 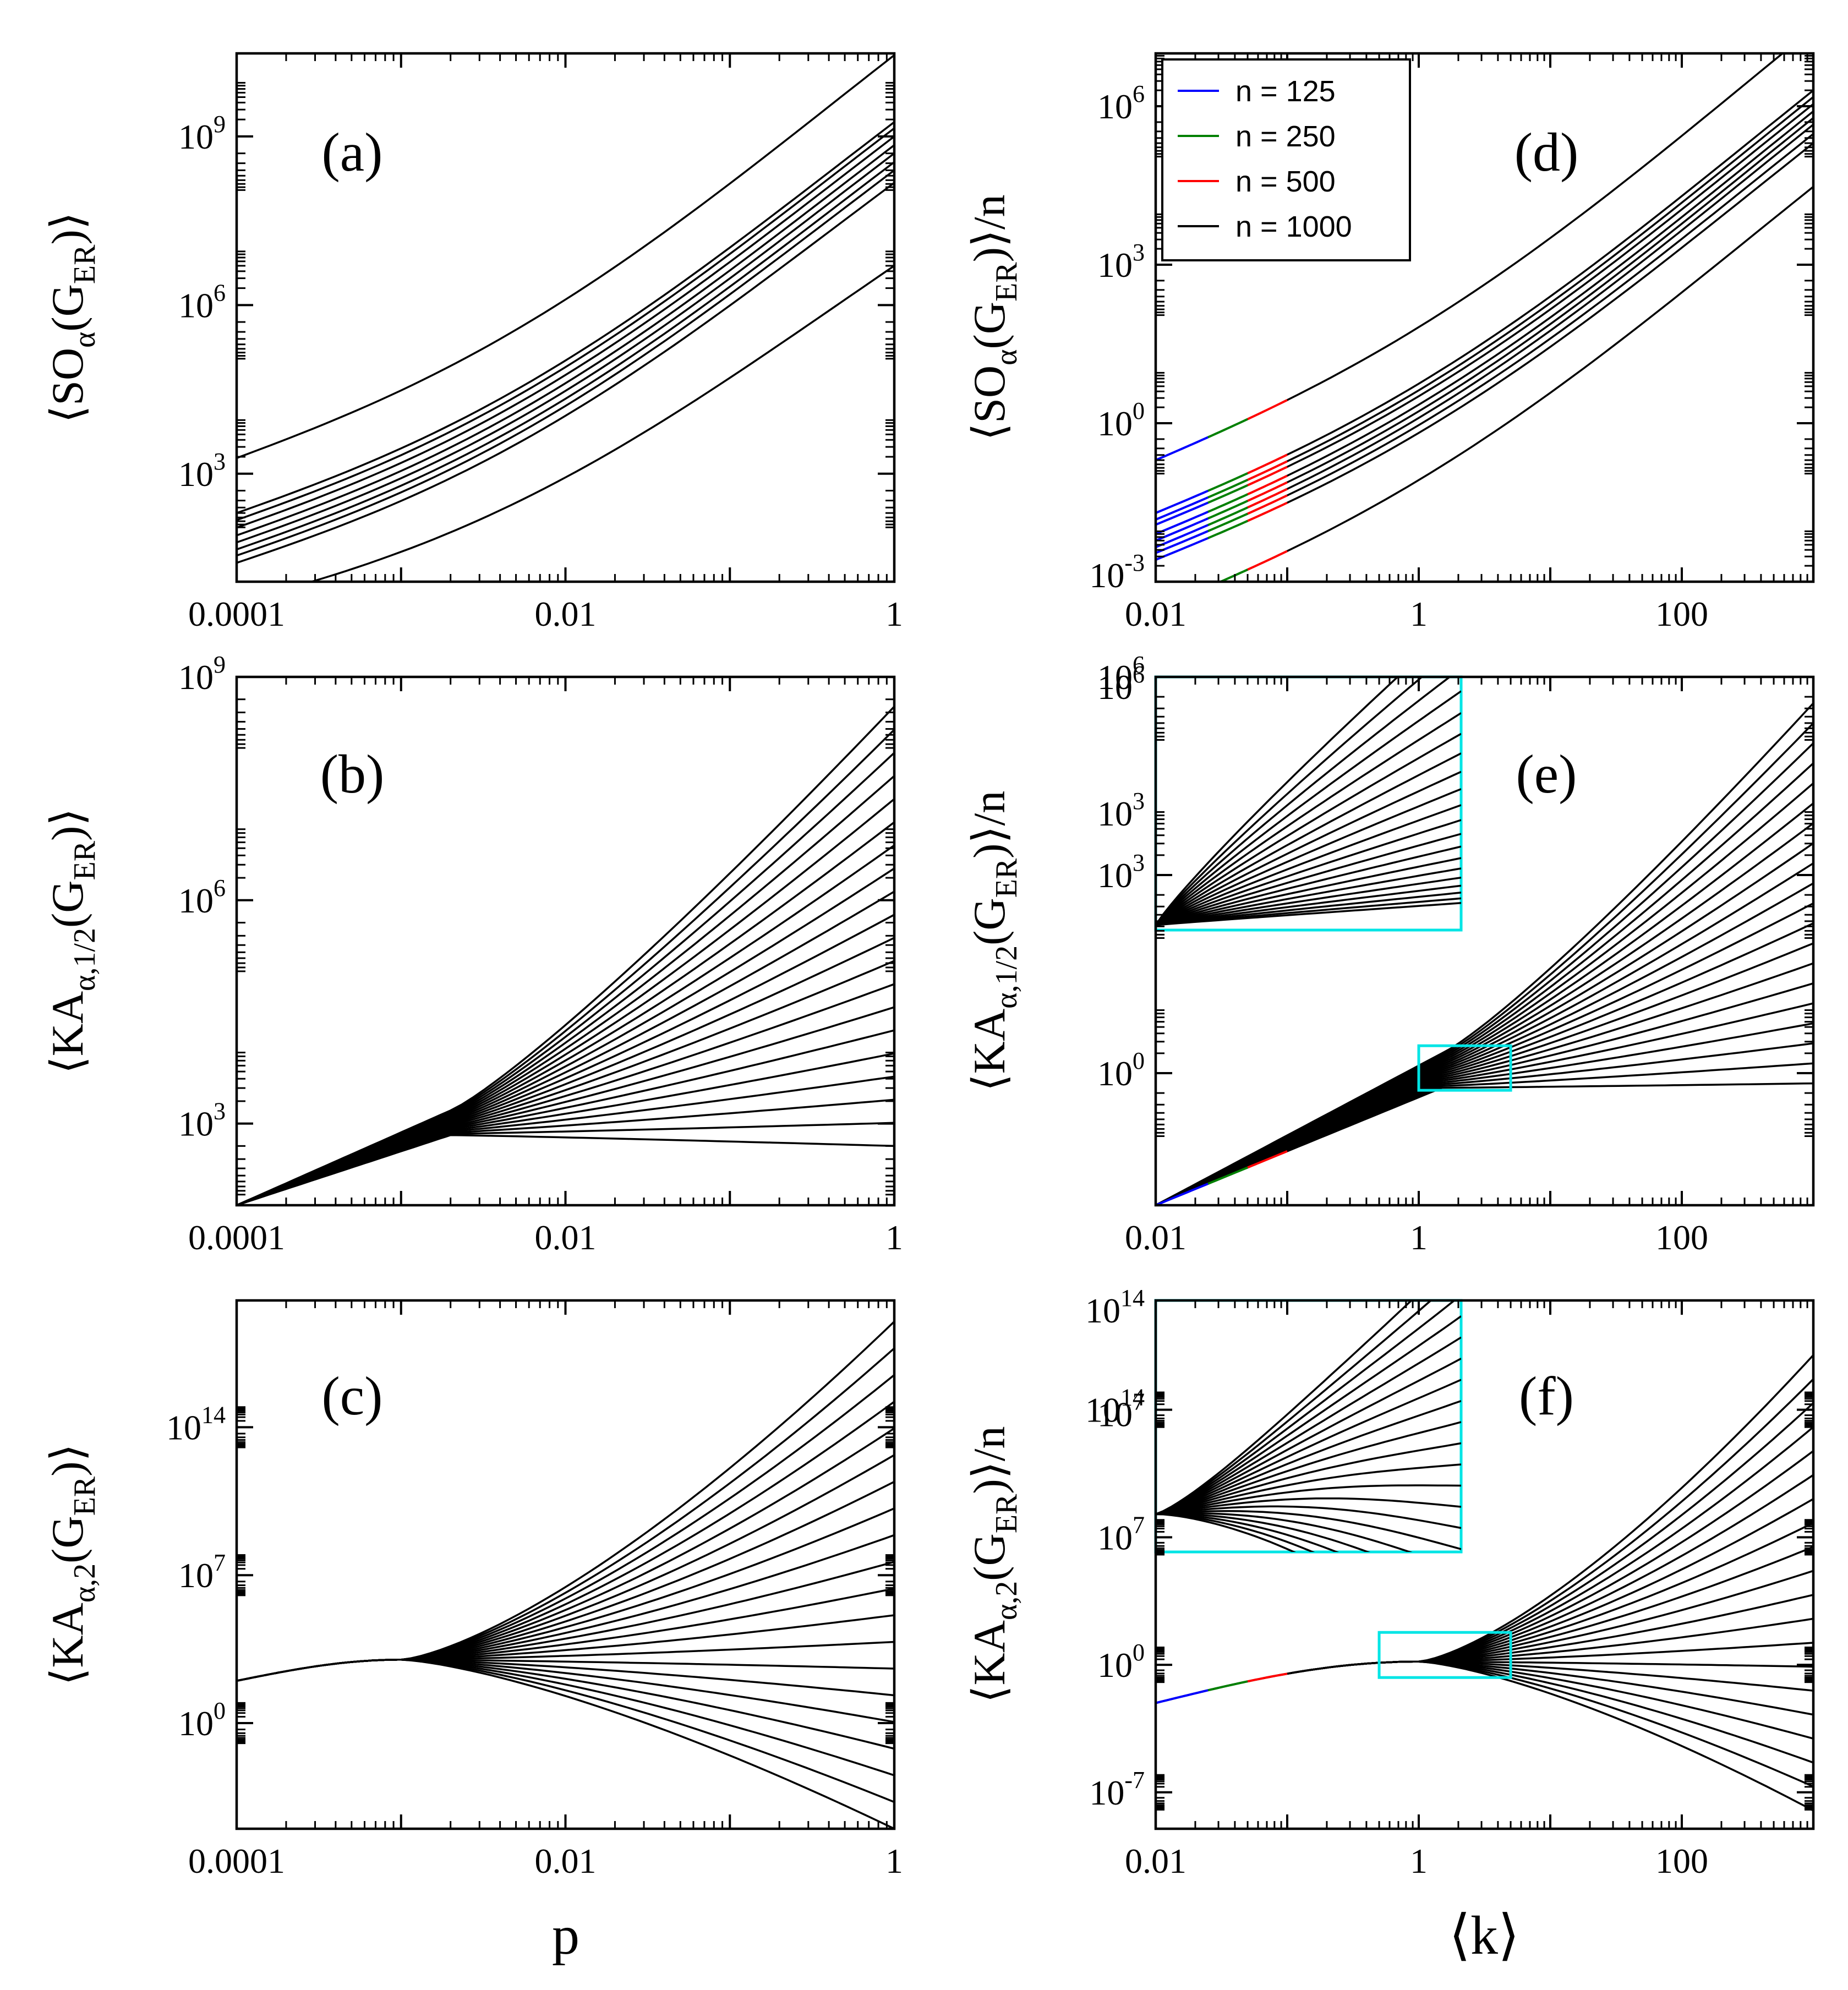 I want to click on y-tick-label: 10⁹, so click(x=202, y=133).